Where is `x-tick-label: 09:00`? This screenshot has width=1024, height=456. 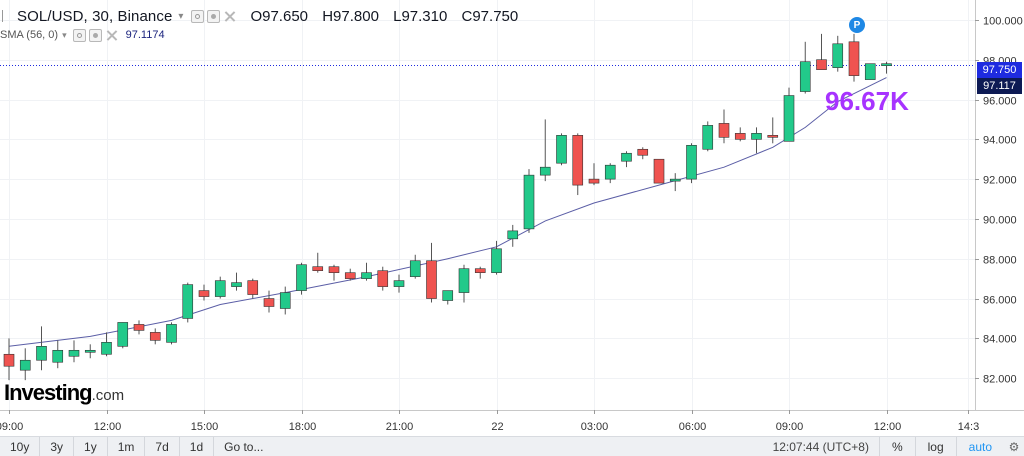
x-tick-label: 09:00 is located at coordinates (11, 427).